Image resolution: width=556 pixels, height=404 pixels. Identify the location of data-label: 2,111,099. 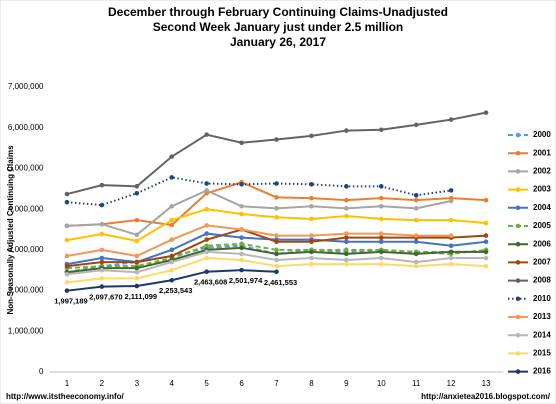
(141, 296).